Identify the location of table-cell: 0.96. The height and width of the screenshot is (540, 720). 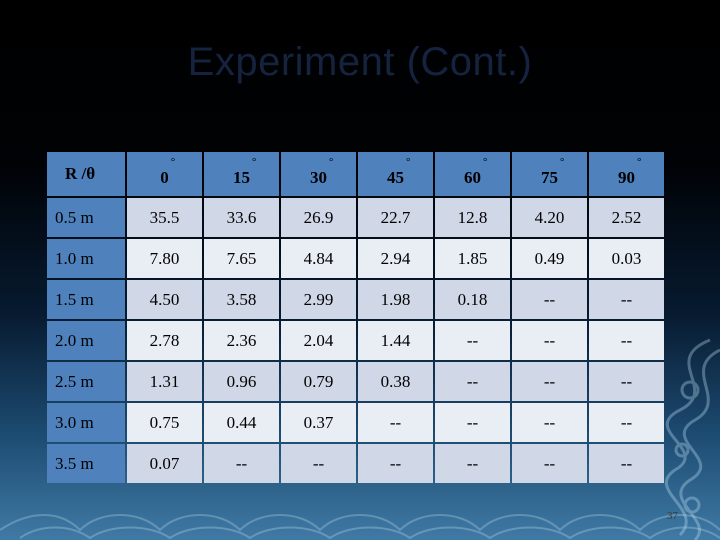
(241, 381).